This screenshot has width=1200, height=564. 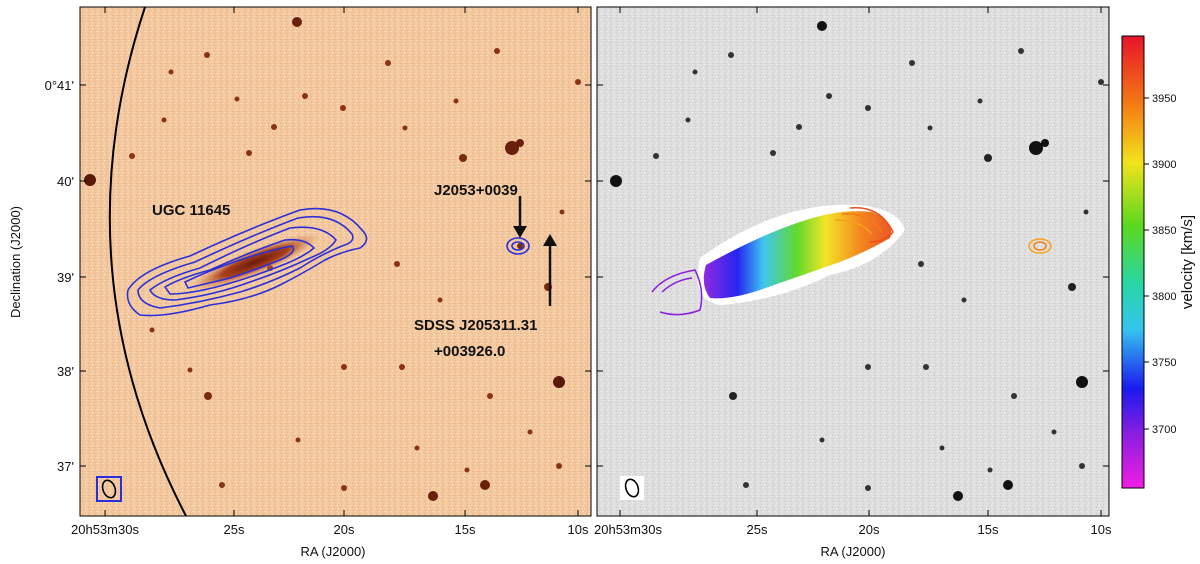 What do you see at coordinates (469, 351) in the screenshot?
I see `label-sdss-line2: +003926.0` at bounding box center [469, 351].